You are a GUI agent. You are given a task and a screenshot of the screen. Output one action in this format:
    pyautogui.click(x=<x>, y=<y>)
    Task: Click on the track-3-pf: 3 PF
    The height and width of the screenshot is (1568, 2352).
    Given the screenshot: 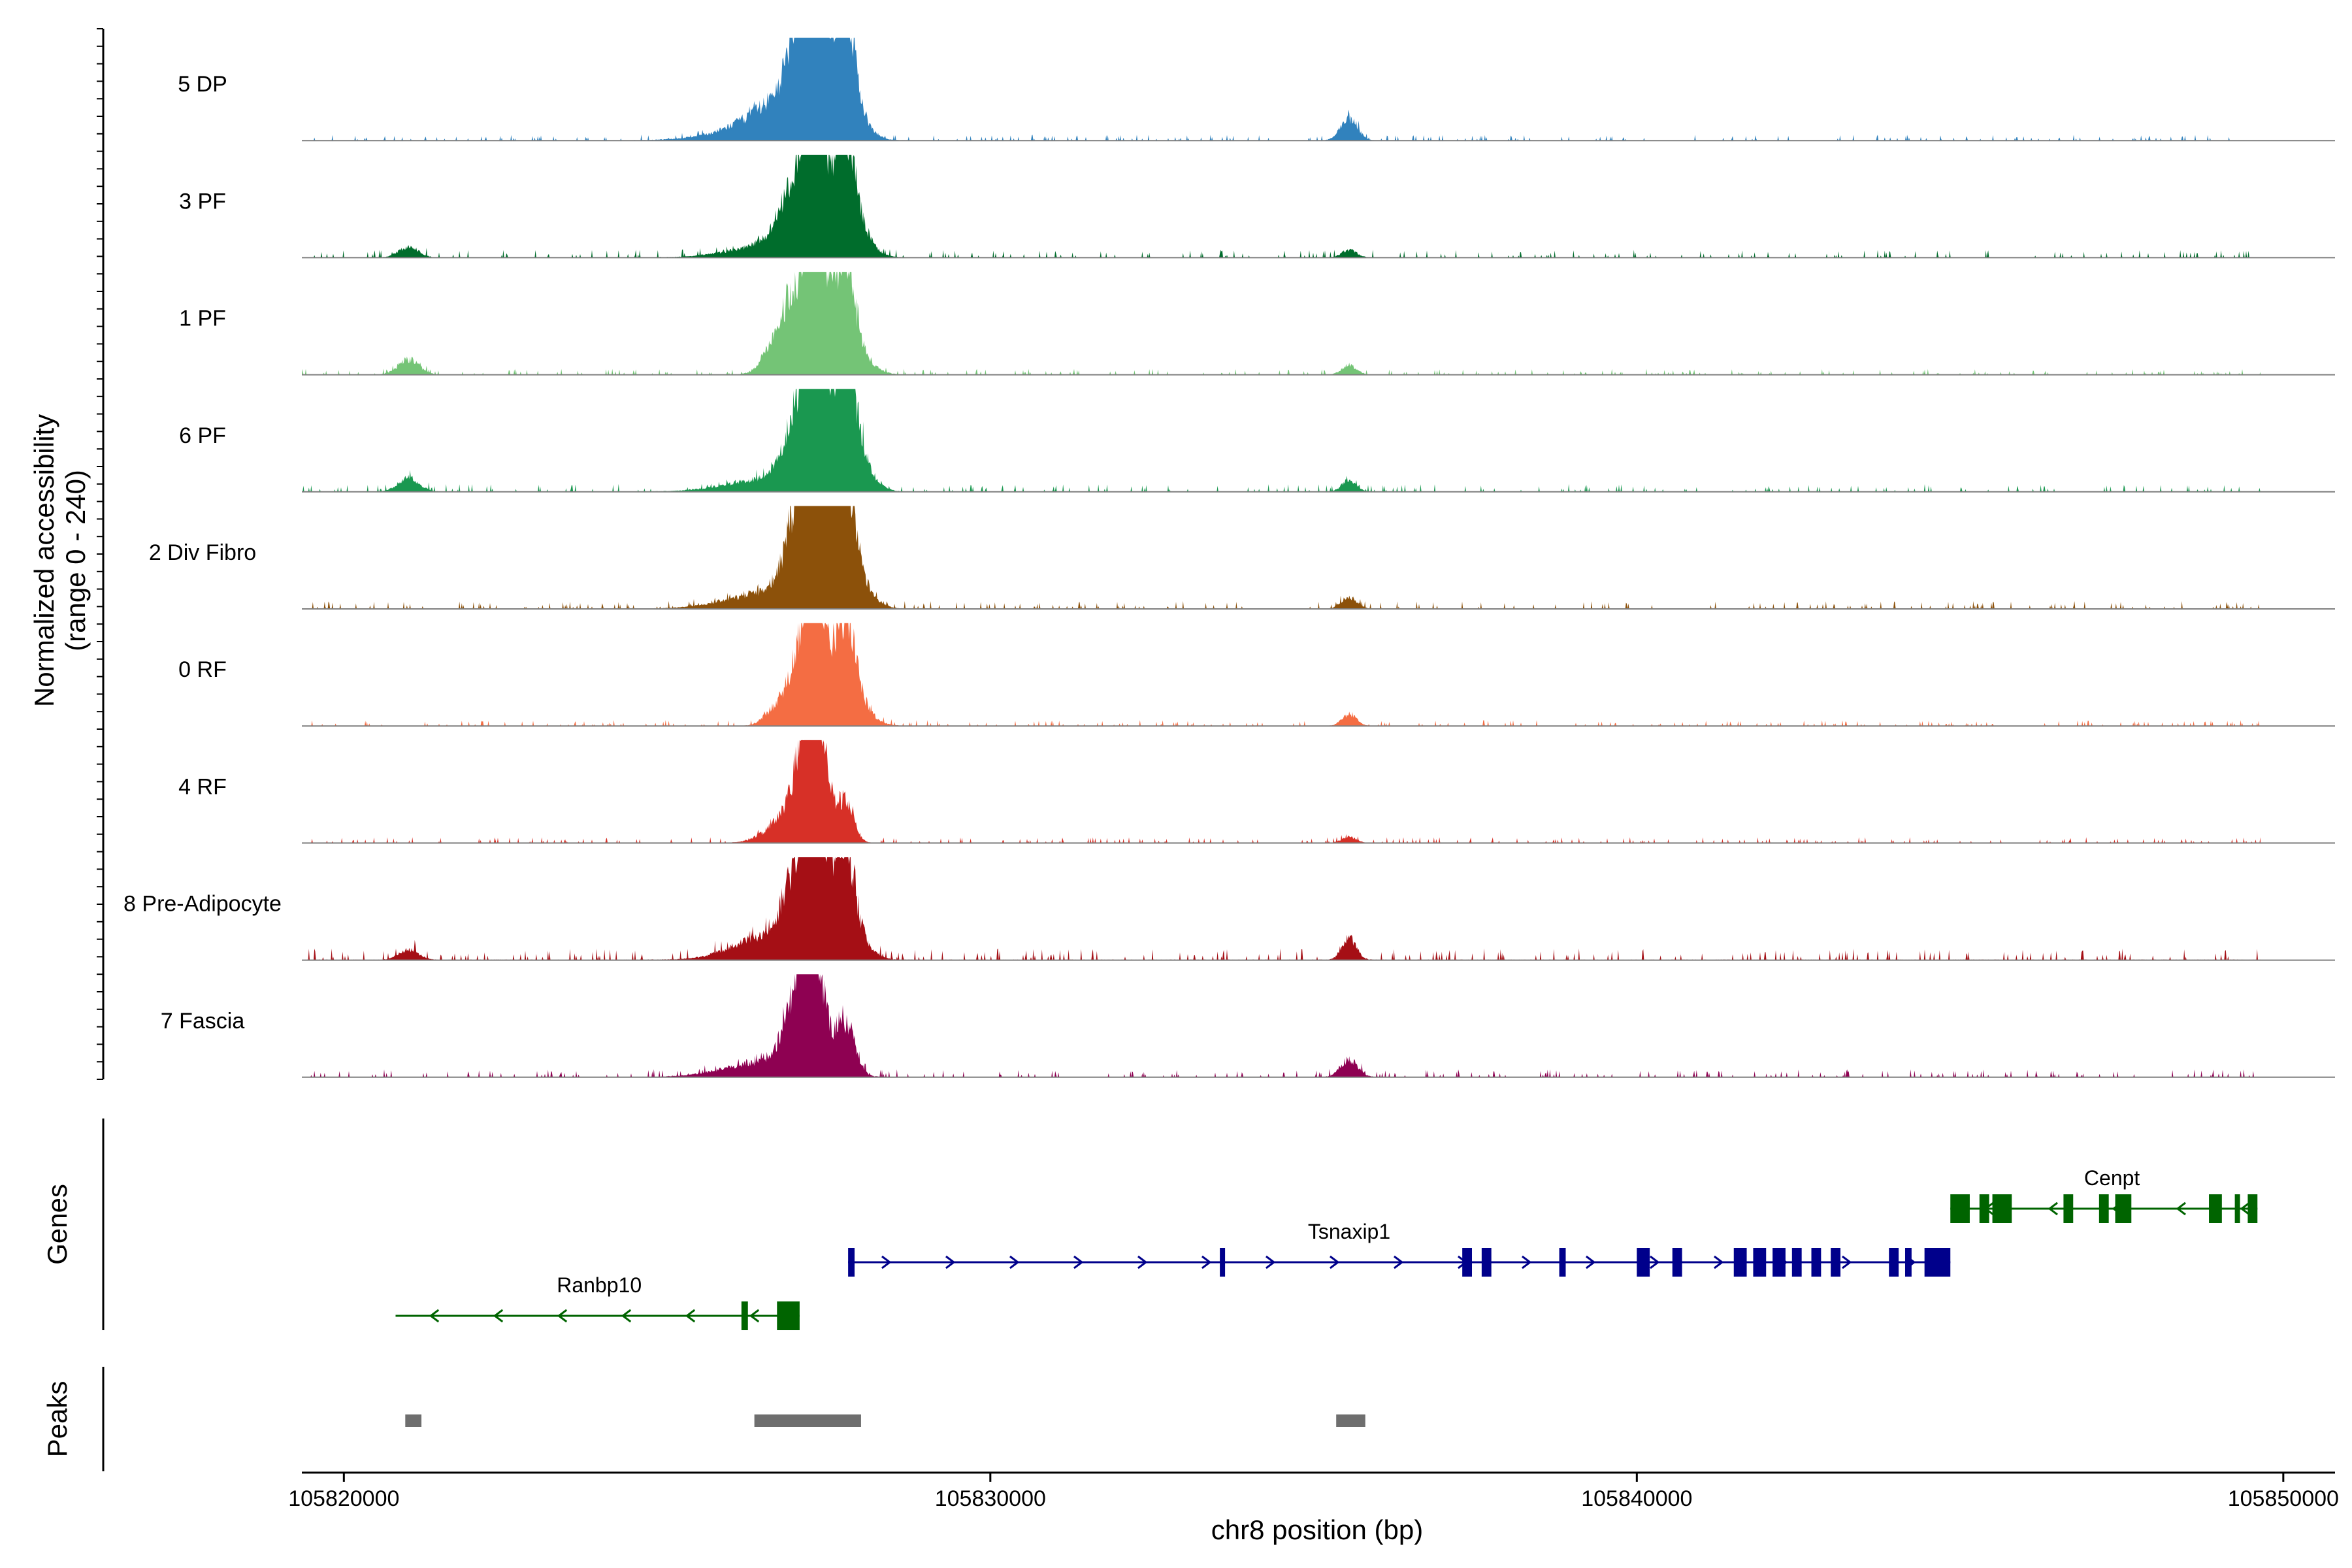 What is the action you would take?
    pyautogui.click(x=1257, y=206)
    